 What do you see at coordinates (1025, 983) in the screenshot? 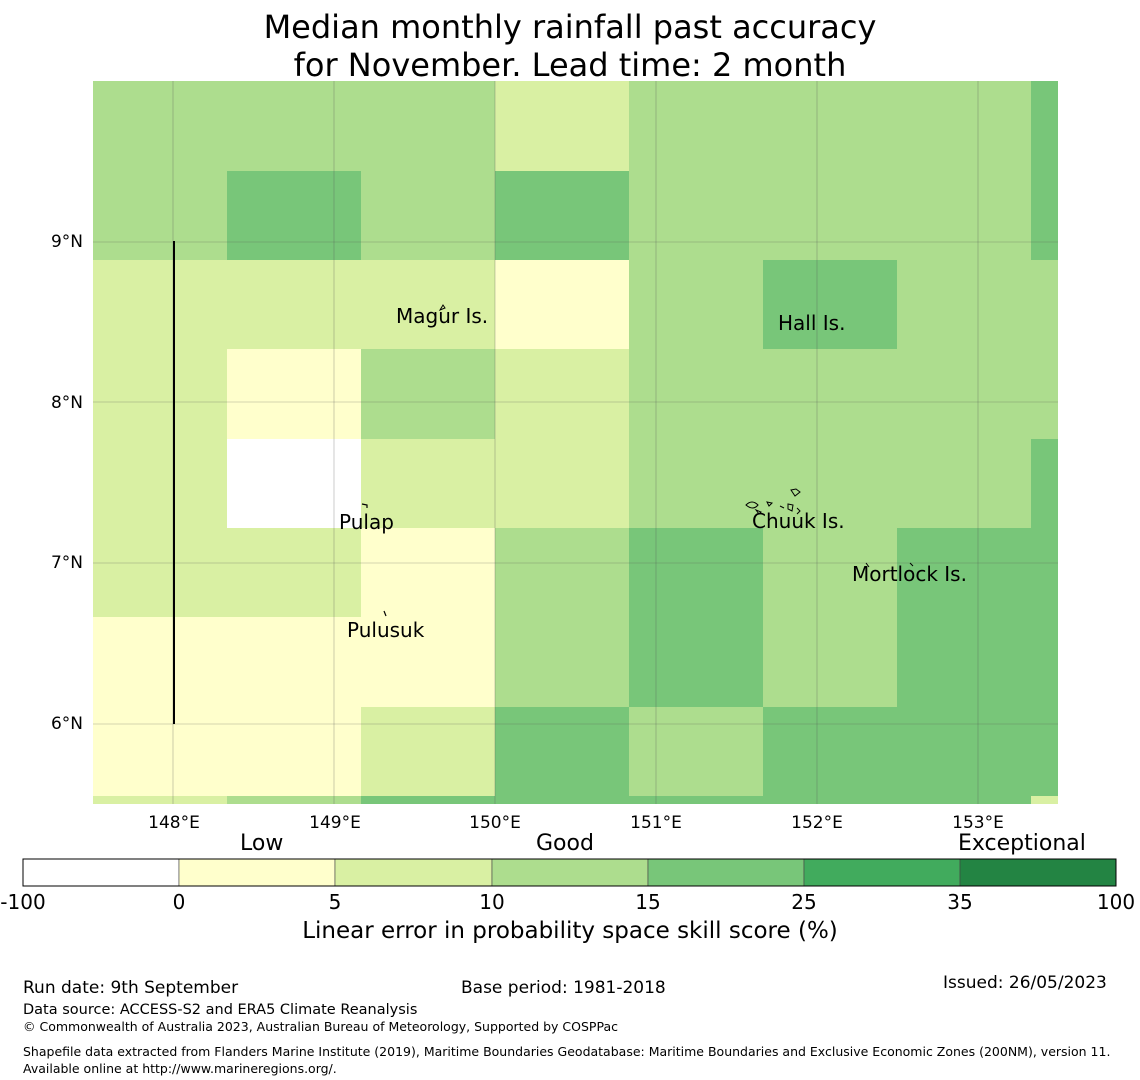
I see `issued-date: Issued: 26/05/2023` at bounding box center [1025, 983].